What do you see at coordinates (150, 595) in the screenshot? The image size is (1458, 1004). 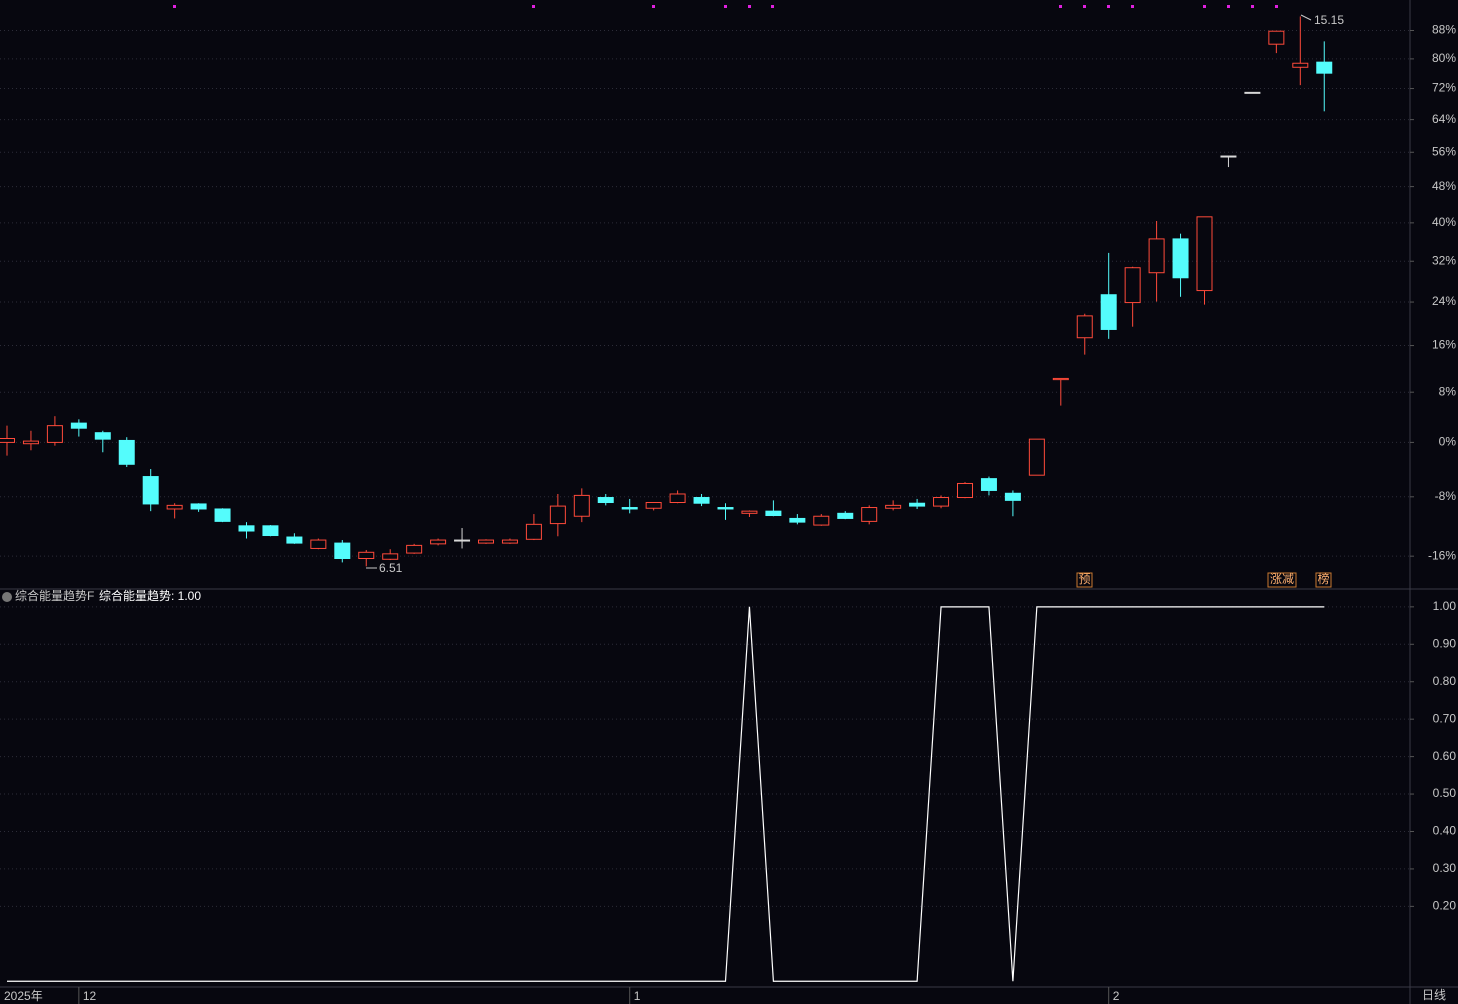 I see `indicator-legend: 综合能量趋势: 1.00` at bounding box center [150, 595].